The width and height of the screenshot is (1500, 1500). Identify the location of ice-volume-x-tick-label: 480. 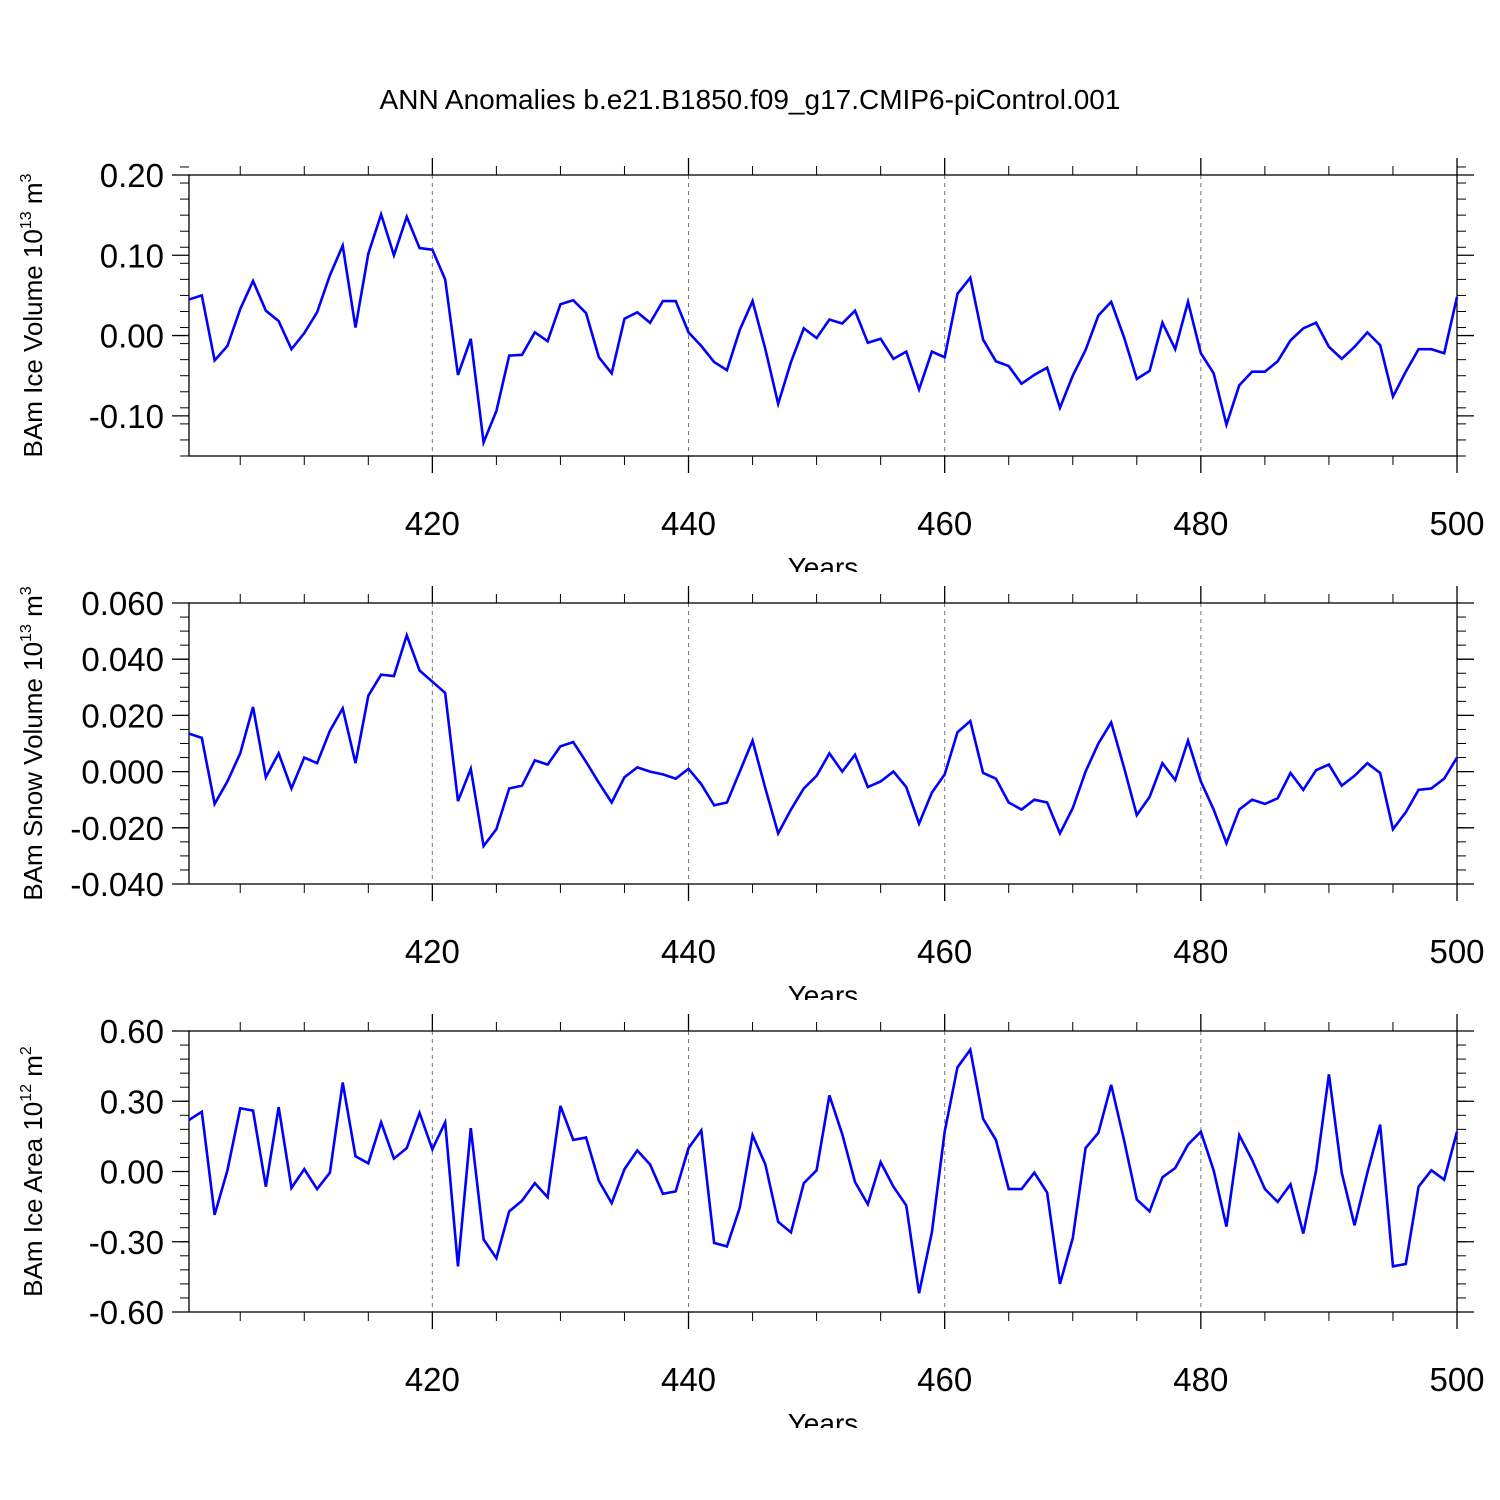
(1200, 523).